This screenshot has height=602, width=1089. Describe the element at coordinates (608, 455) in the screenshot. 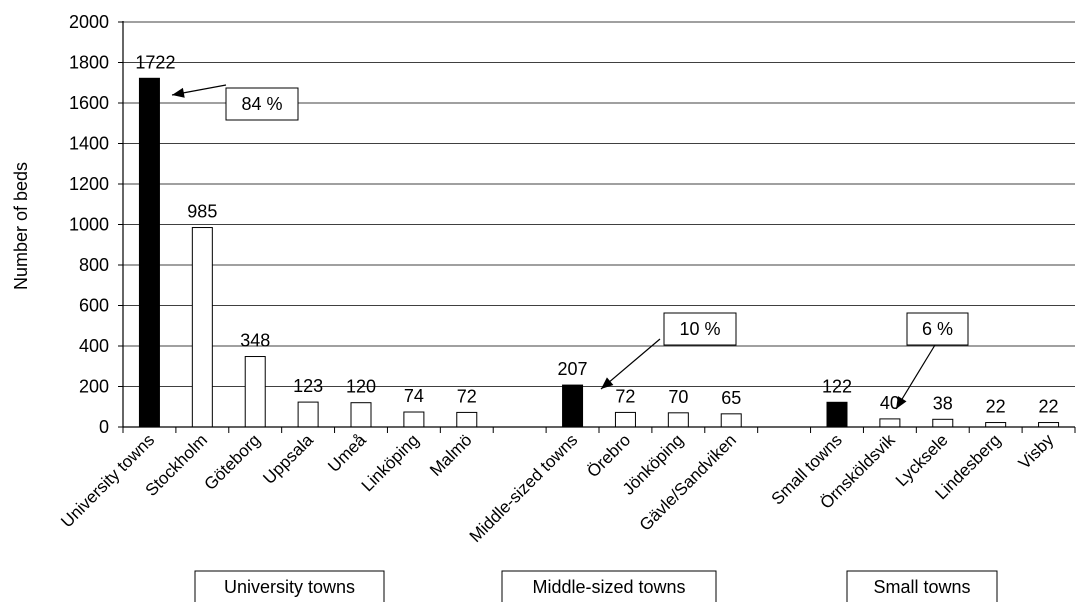

I see `category-label: Örebro` at that location.